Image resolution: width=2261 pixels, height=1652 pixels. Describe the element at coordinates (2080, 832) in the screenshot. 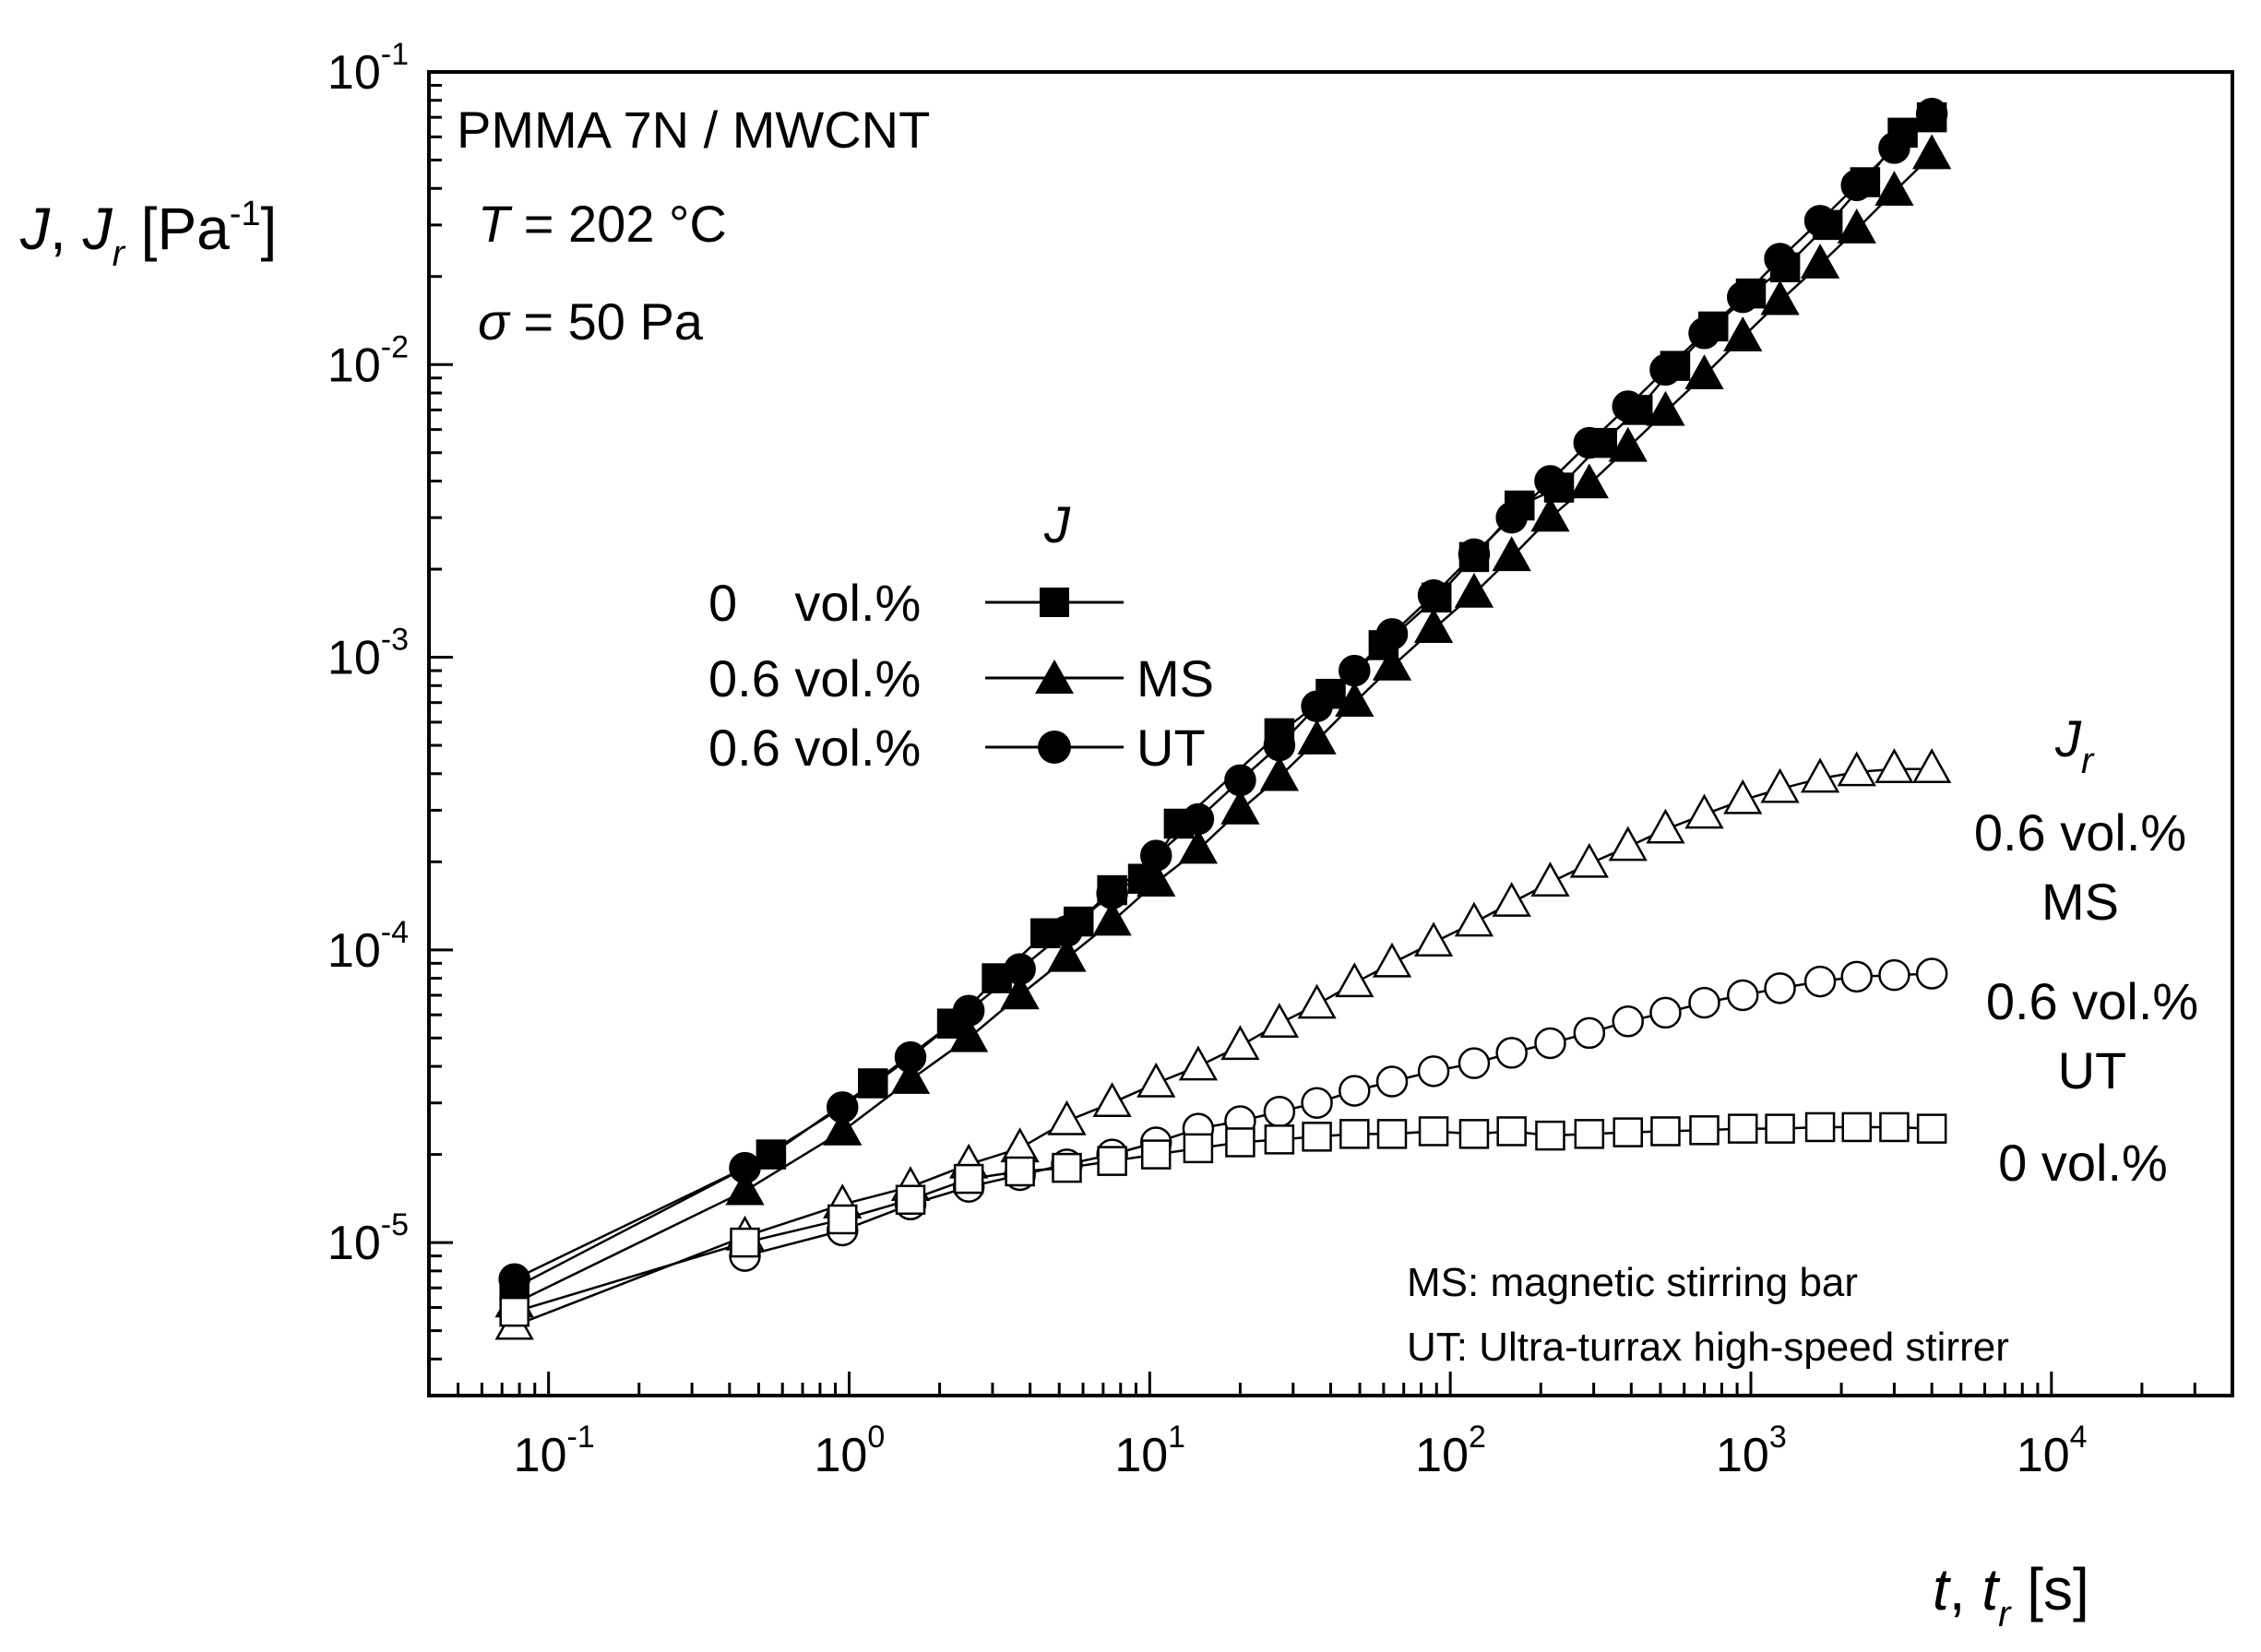

I see `jr-ms-line1: 0.6 vol.%` at that location.